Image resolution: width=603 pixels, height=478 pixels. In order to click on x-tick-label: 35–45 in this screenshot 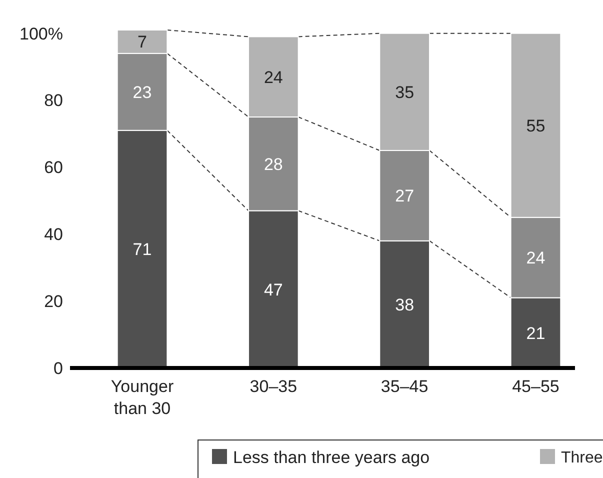, I will do `click(404, 386)`.